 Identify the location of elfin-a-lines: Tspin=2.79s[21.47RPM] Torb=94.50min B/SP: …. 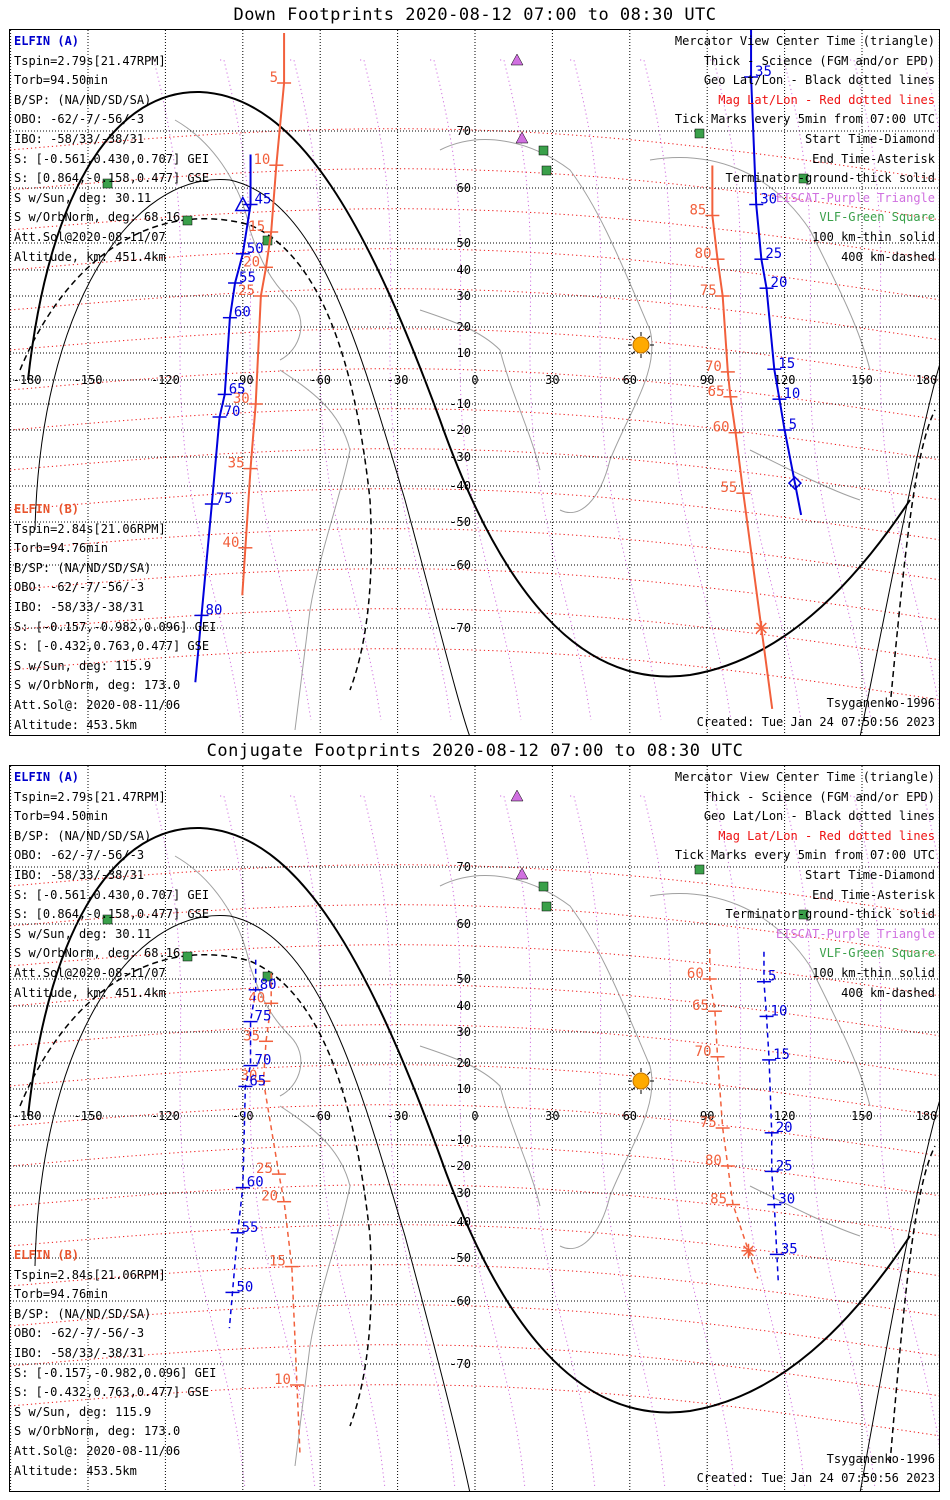
(111, 160).